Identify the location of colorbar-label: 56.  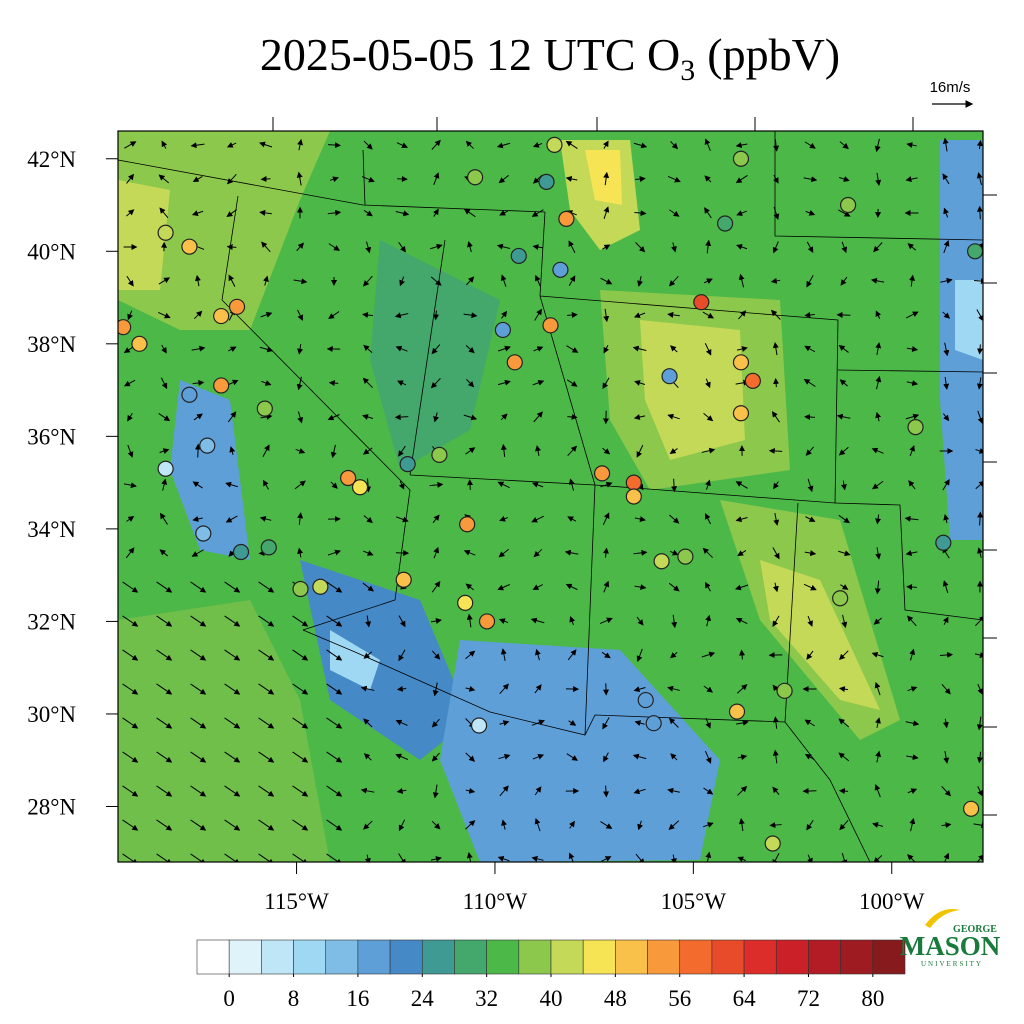
(679, 998).